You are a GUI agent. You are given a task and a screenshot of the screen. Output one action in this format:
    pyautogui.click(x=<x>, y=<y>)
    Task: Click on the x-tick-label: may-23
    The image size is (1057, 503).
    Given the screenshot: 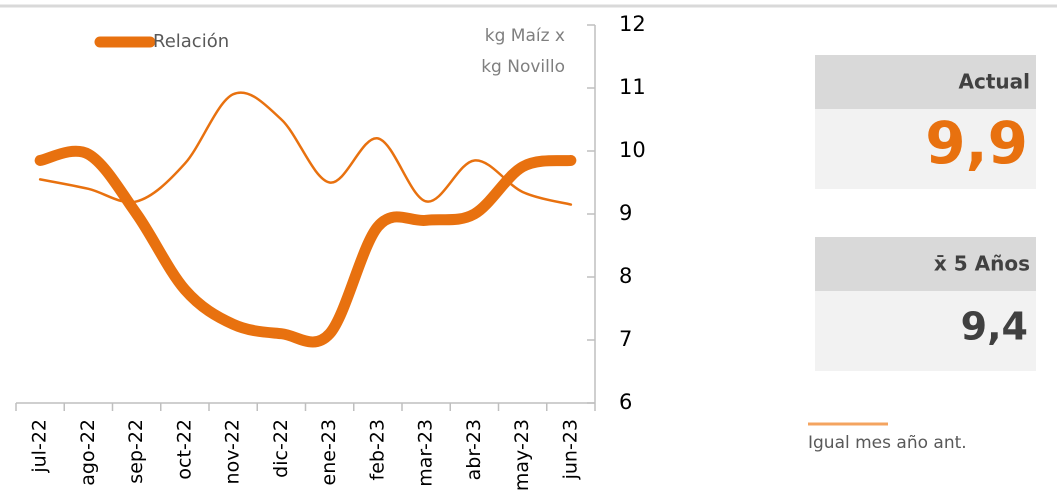 What is the action you would take?
    pyautogui.click(x=522, y=455)
    